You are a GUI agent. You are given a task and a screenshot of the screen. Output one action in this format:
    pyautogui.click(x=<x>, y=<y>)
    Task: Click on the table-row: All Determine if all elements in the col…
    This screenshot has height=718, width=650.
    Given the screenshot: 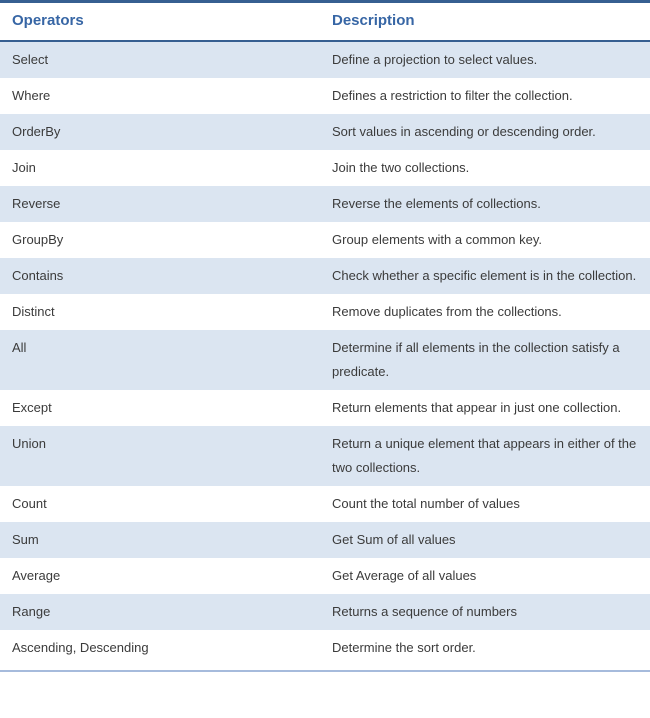 What is the action you would take?
    pyautogui.click(x=325, y=360)
    